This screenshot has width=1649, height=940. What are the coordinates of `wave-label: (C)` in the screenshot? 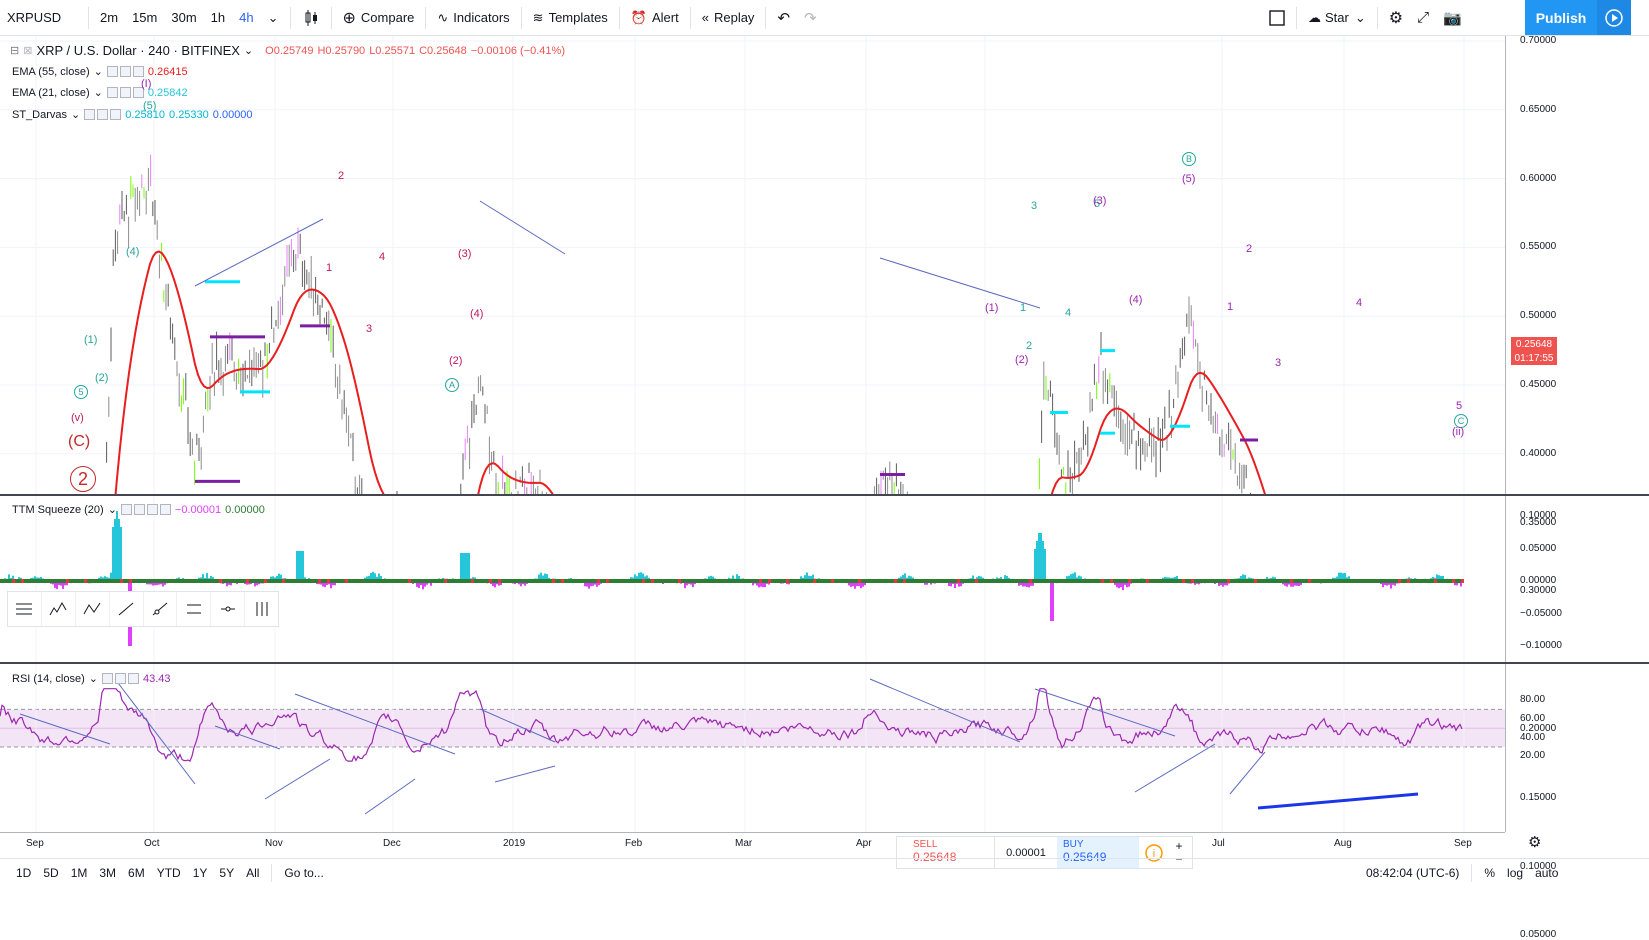 It's located at (79, 441).